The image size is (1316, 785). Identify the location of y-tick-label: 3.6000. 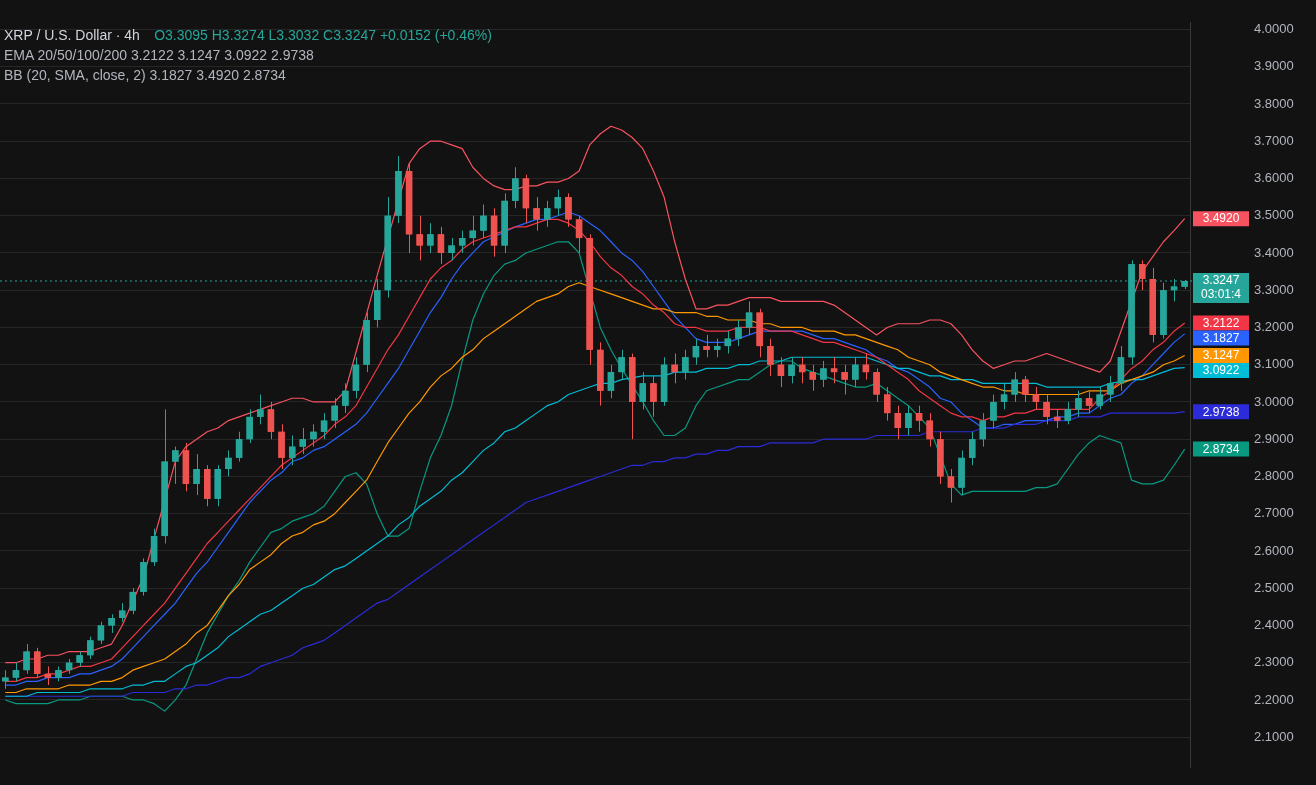
(1274, 178).